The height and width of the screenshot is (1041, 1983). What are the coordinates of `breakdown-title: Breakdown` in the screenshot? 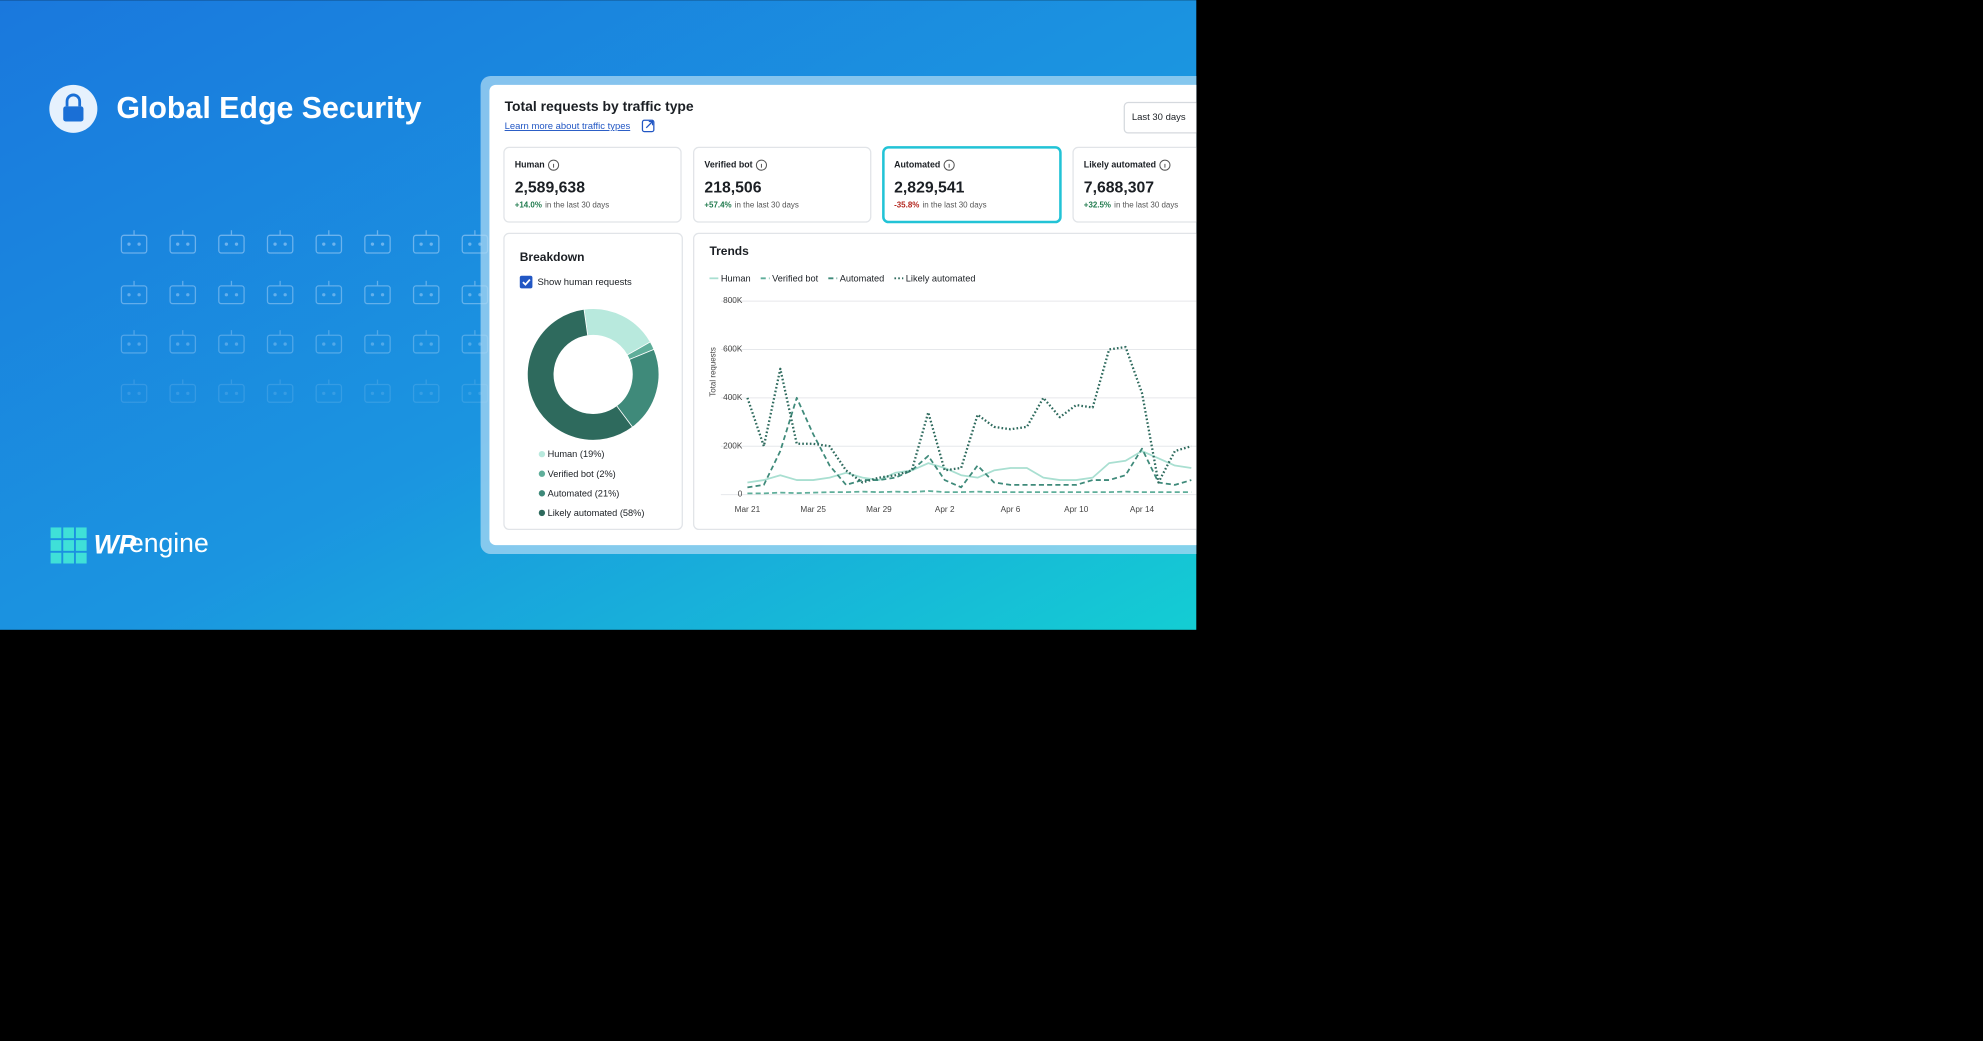 It's located at (552, 257).